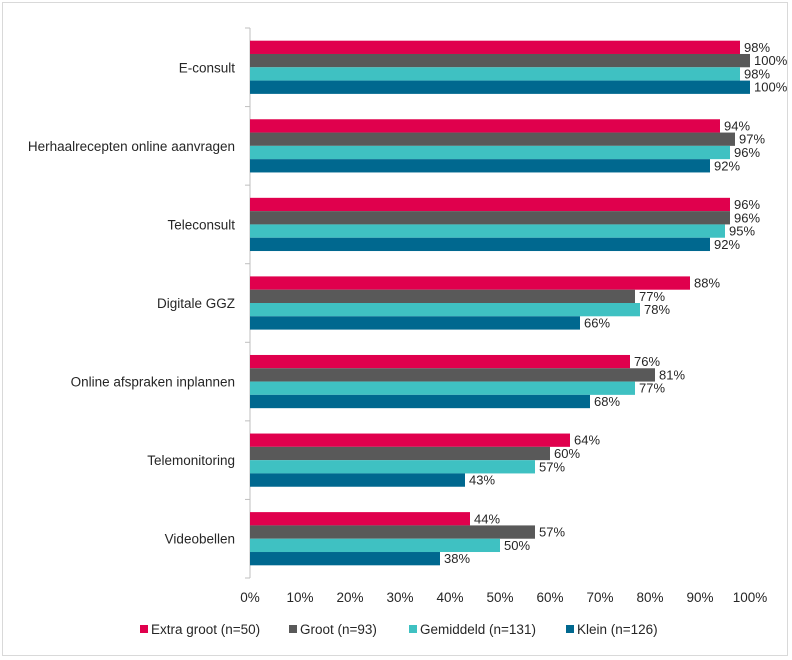  What do you see at coordinates (457, 558) in the screenshot?
I see `data-label: 38%` at bounding box center [457, 558].